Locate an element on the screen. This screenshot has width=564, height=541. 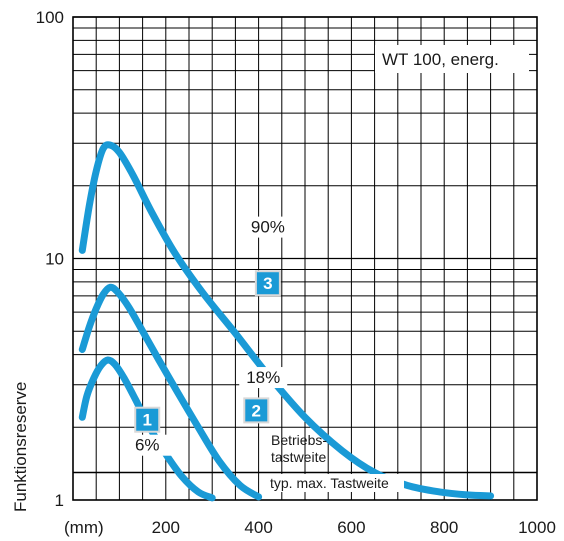
series-badge-number: 2 is located at coordinates (256, 410).